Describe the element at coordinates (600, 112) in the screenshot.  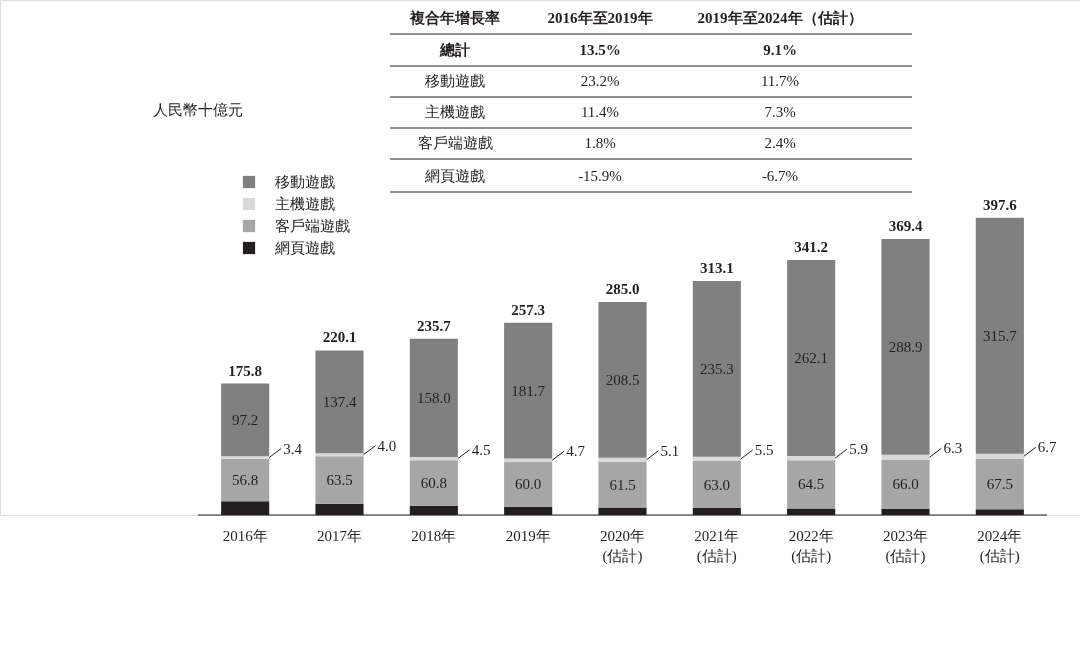
I see `text: 11.4%` at that location.